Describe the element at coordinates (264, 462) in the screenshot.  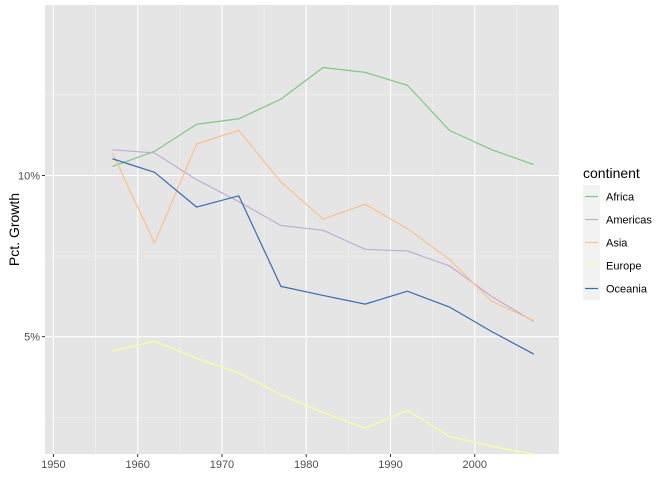
I see `x-axis: 1950 1960 1970 1980 1990 2000` at that location.